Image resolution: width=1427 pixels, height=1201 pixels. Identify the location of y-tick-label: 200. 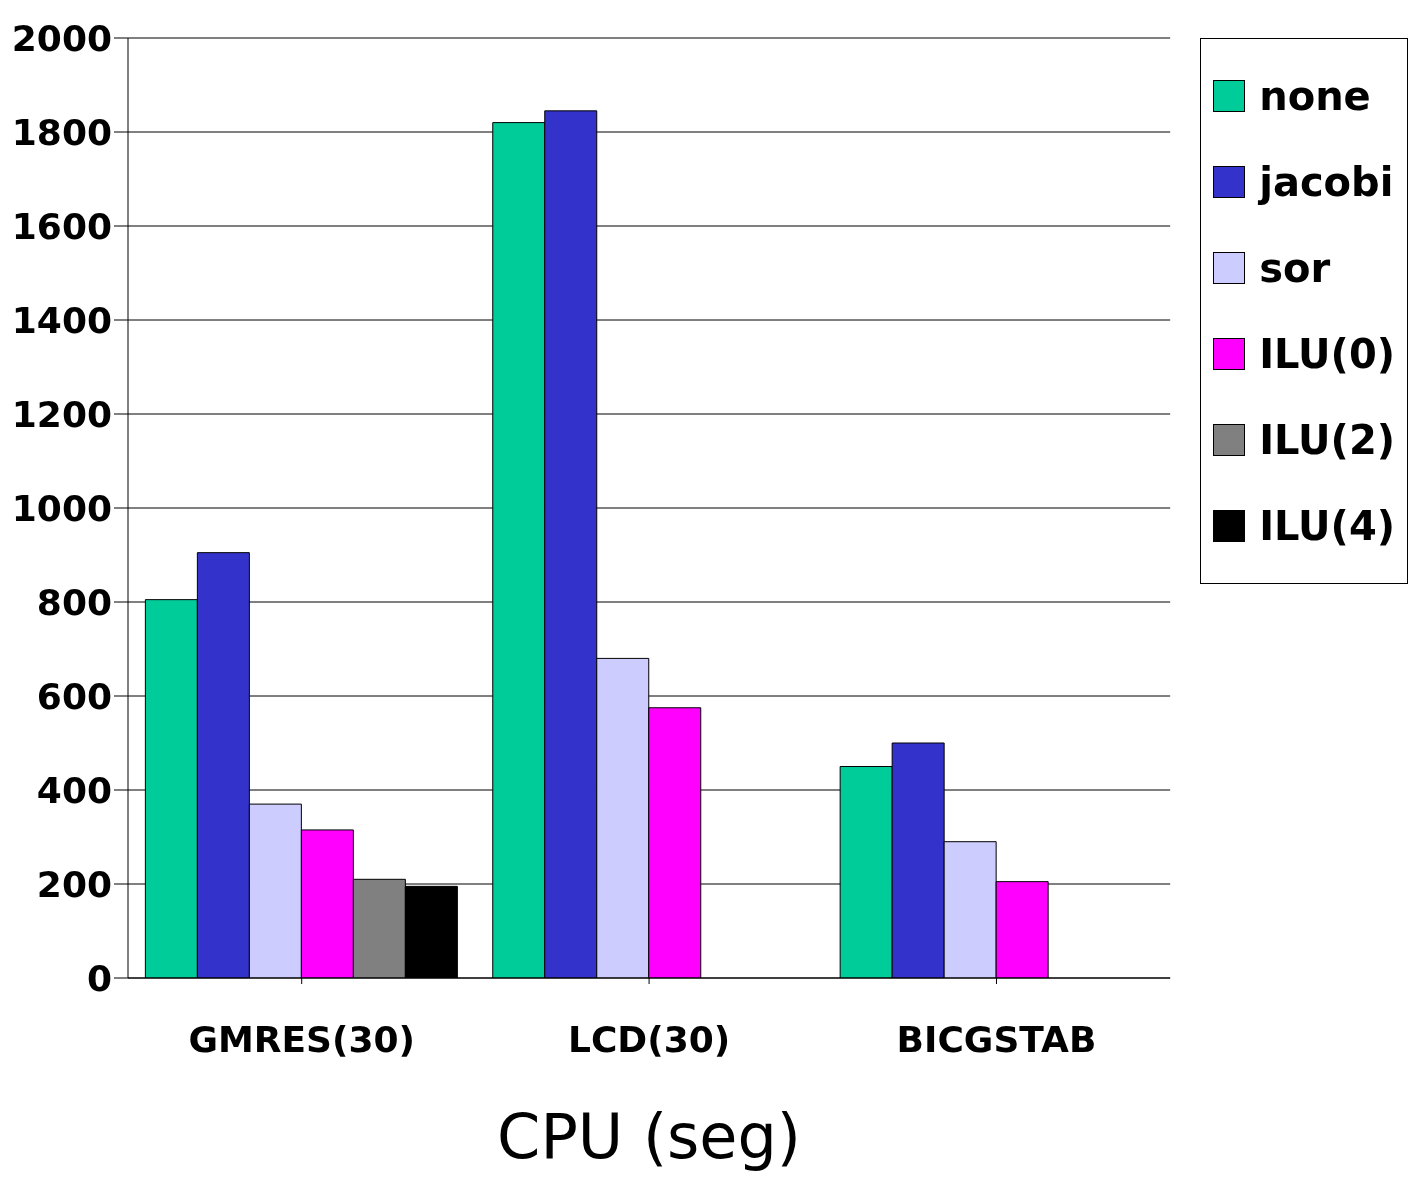
(74, 884).